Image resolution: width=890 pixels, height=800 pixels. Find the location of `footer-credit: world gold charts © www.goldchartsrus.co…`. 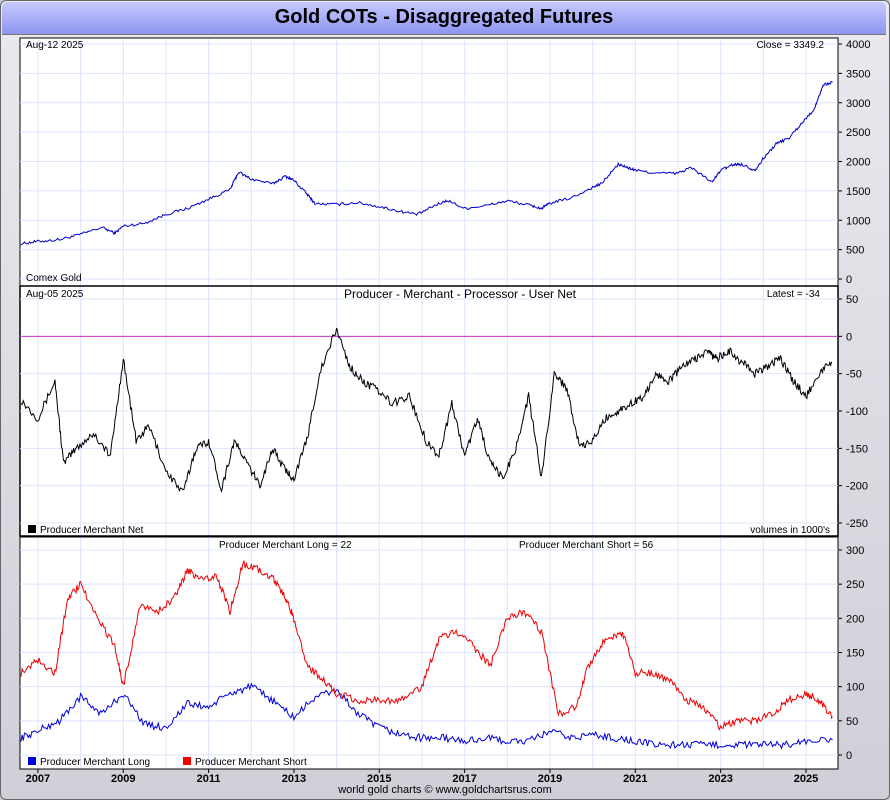

footer-credit: world gold charts © www.goldchartsrus.co… is located at coordinates (445, 790).